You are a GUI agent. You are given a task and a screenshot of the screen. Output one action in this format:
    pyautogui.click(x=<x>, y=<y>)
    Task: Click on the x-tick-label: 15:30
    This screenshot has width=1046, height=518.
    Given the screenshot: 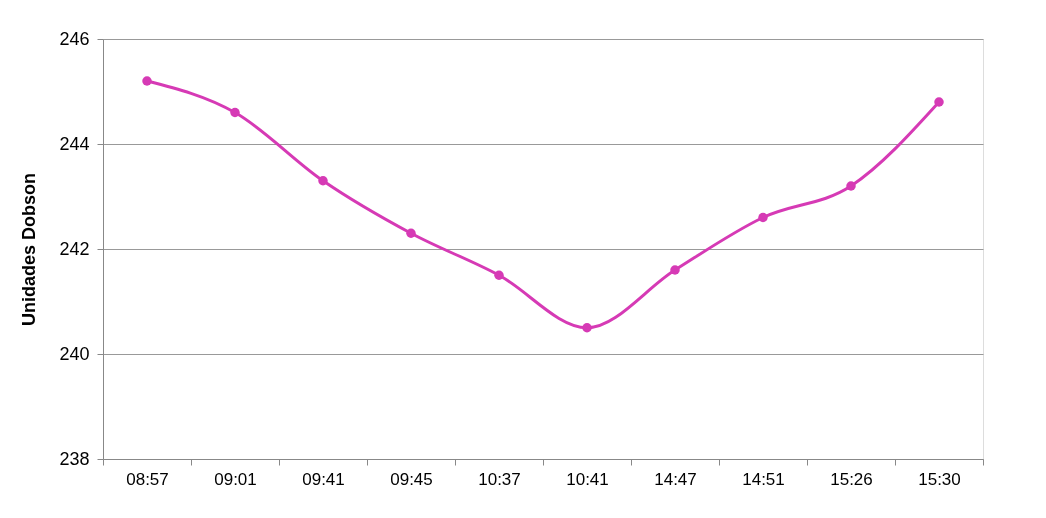 What is the action you would take?
    pyautogui.click(x=939, y=479)
    